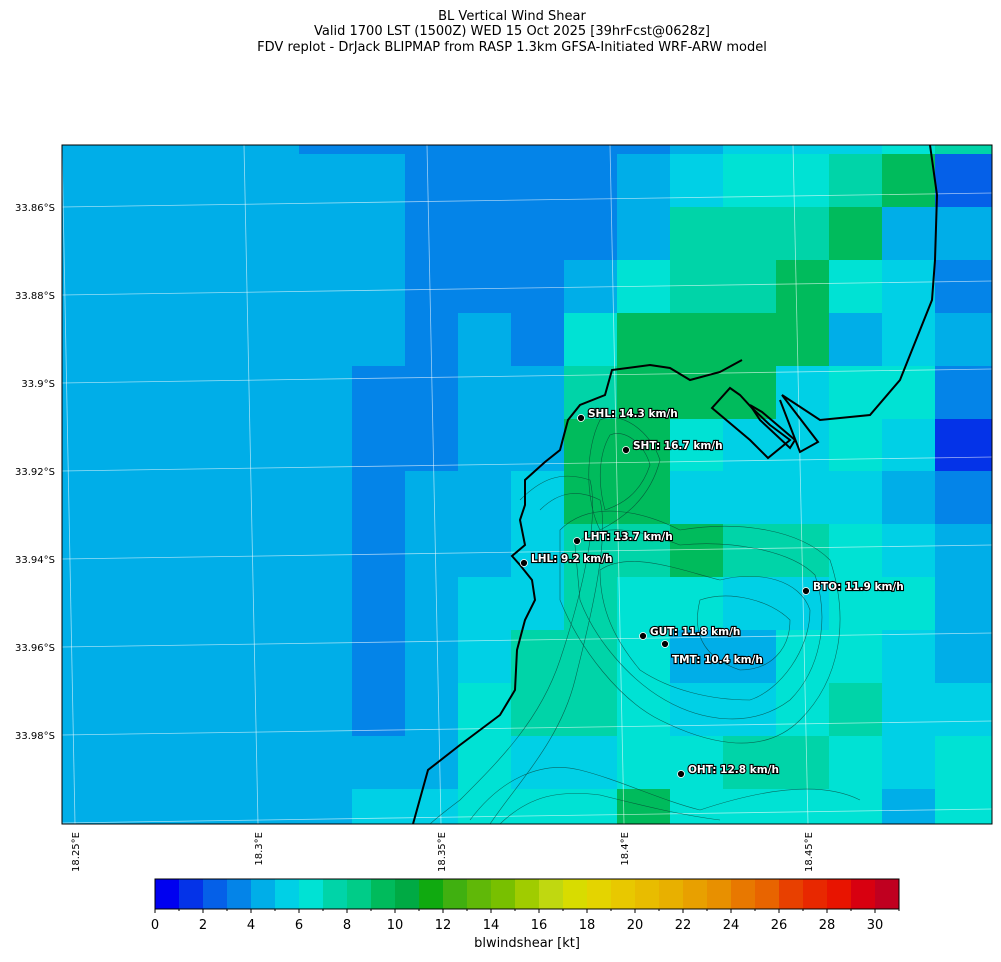  Describe the element at coordinates (678, 446) in the screenshot. I see `station-label-sht: SHT: 16.7 km/h` at that location.